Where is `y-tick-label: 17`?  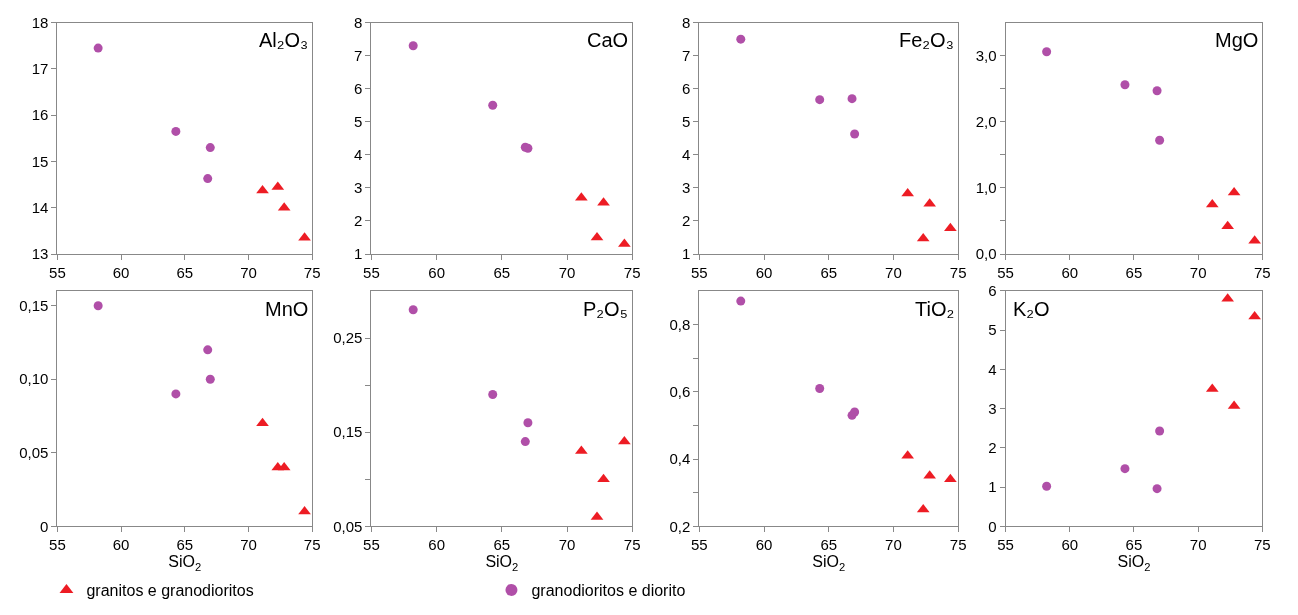 y-tick-label: 17 is located at coordinates (40, 69).